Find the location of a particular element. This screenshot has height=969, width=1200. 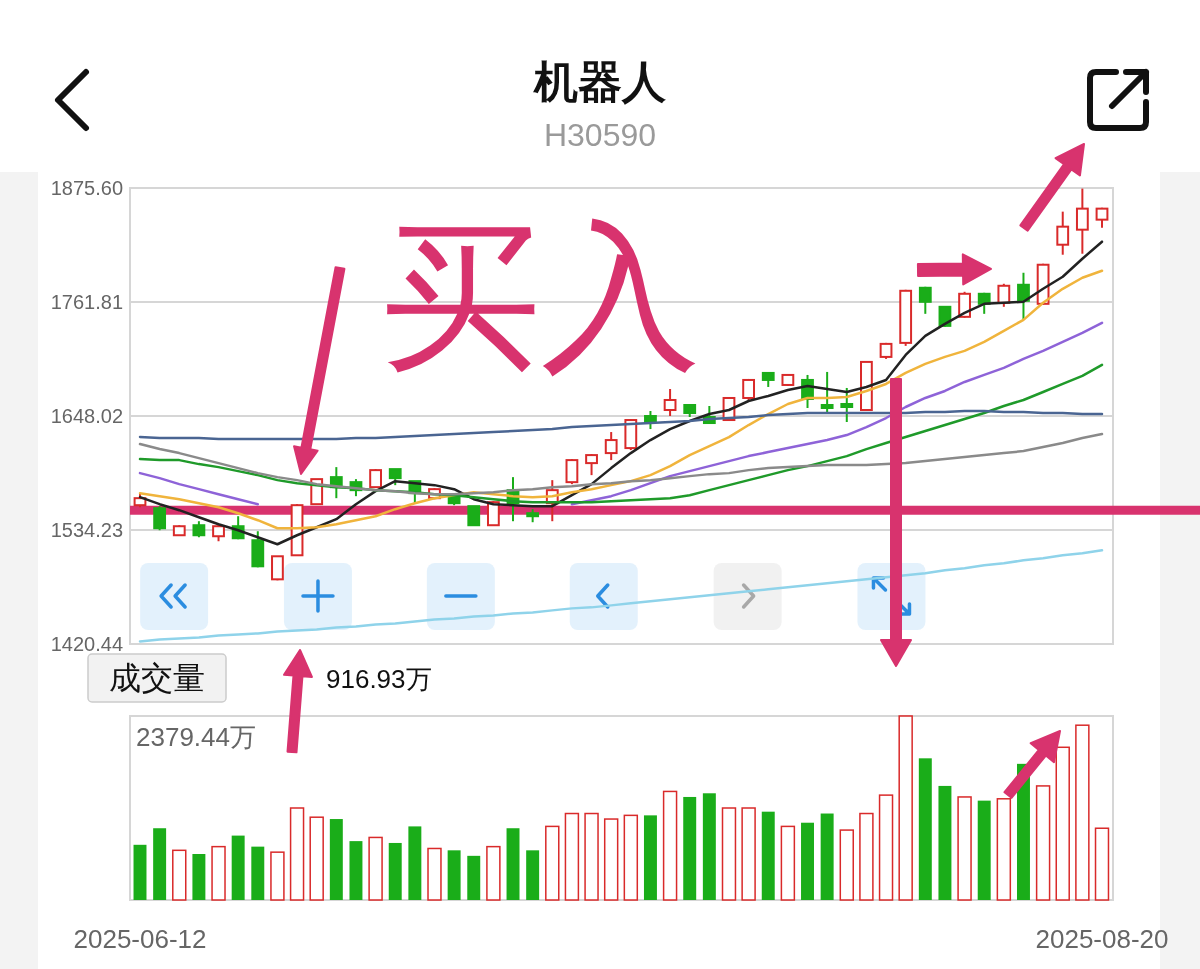

y-tick-label: 1534.23 is located at coordinates (86, 530).